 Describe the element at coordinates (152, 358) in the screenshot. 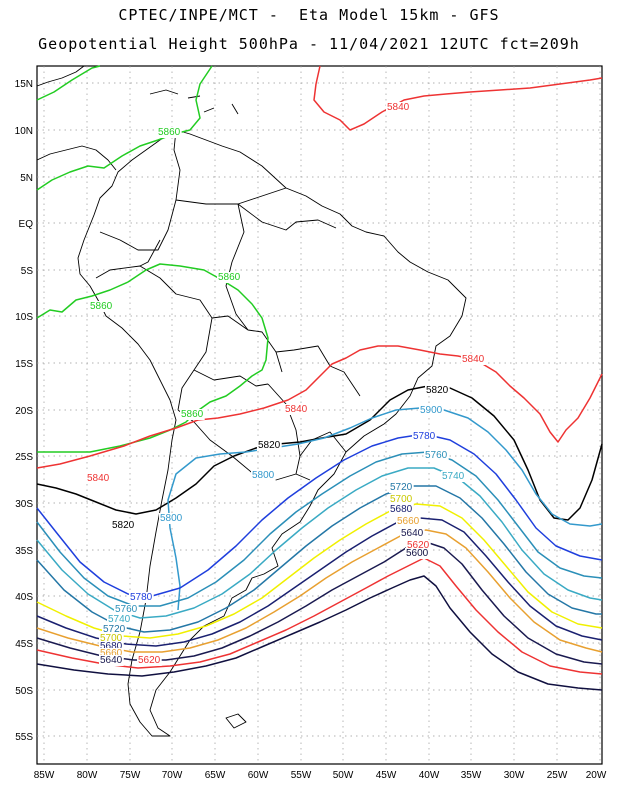

I see `contour-5860-amazon` at that location.